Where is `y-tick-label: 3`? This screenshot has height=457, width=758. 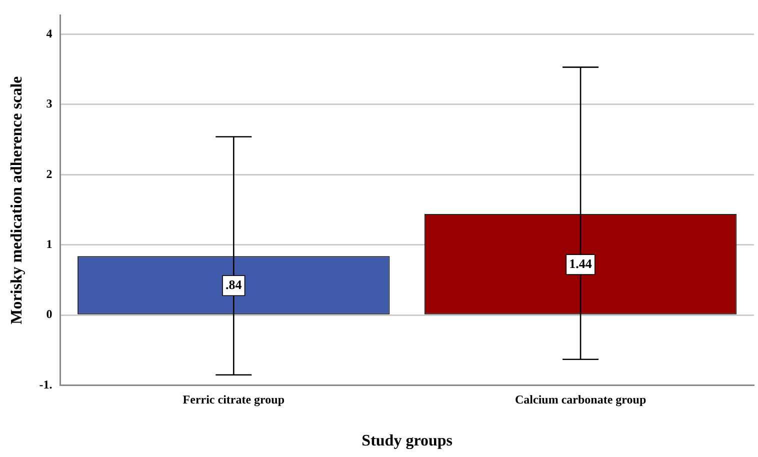
y-tick-label: 3 is located at coordinates (49, 103).